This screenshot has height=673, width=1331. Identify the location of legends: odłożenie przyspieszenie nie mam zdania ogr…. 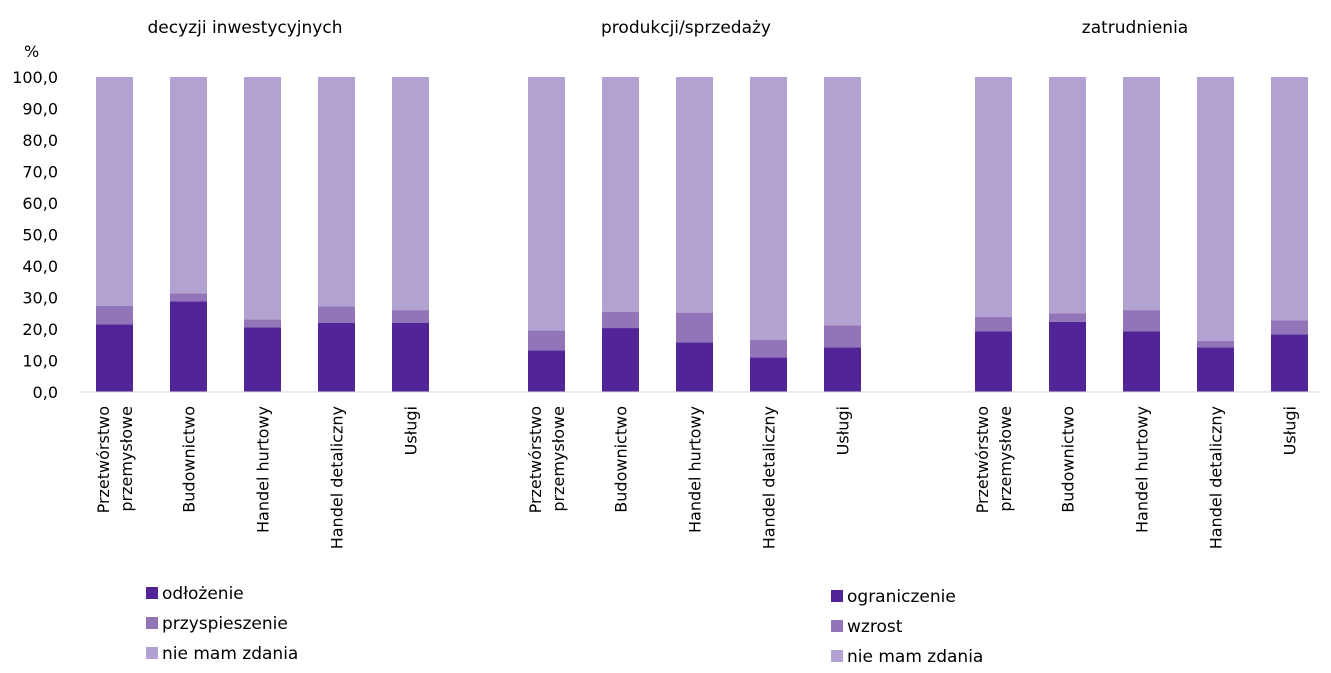
(564, 625).